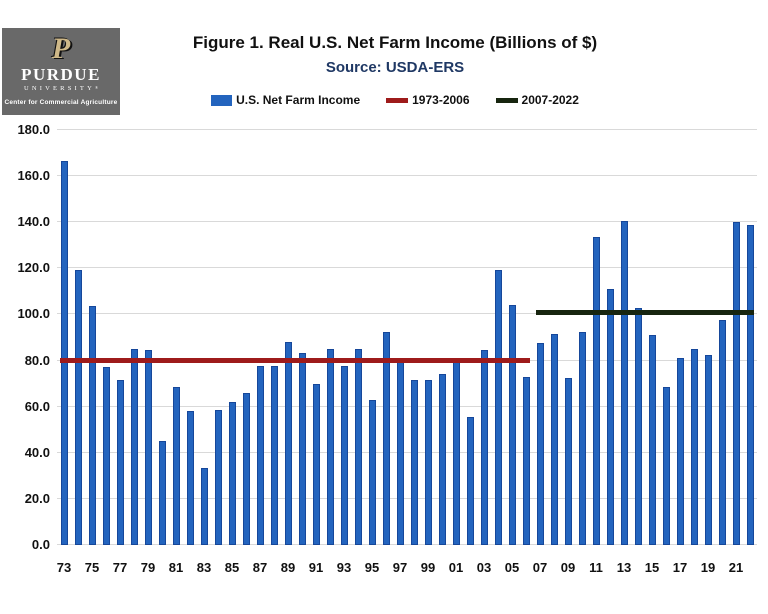  I want to click on x-axis-label-2001: 01, so click(456, 567).